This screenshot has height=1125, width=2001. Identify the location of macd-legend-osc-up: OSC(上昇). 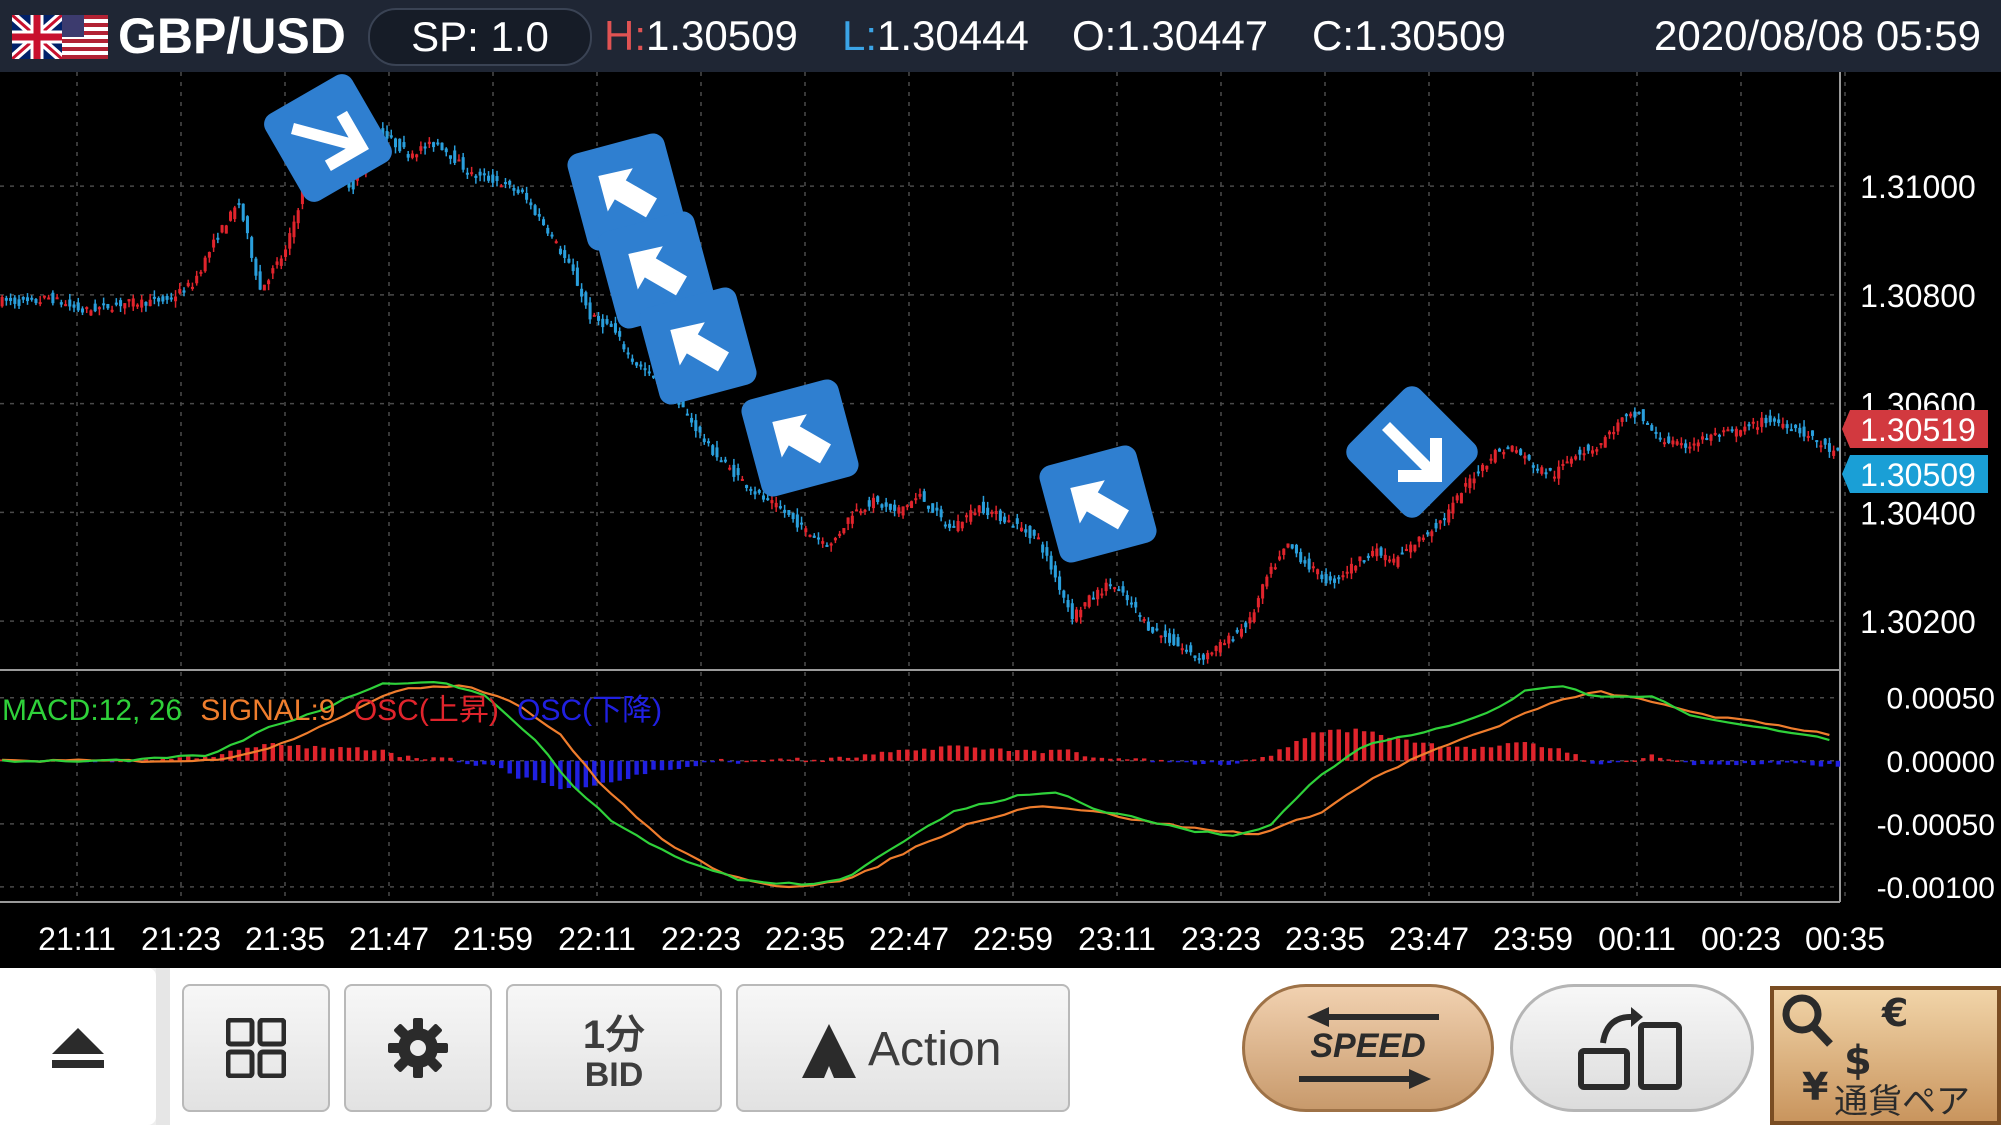
(426, 710).